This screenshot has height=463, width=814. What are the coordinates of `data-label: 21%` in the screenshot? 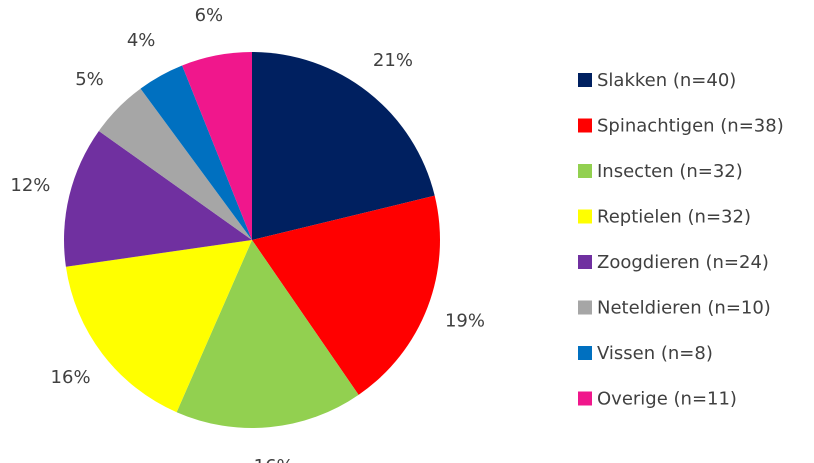 It's located at (393, 60).